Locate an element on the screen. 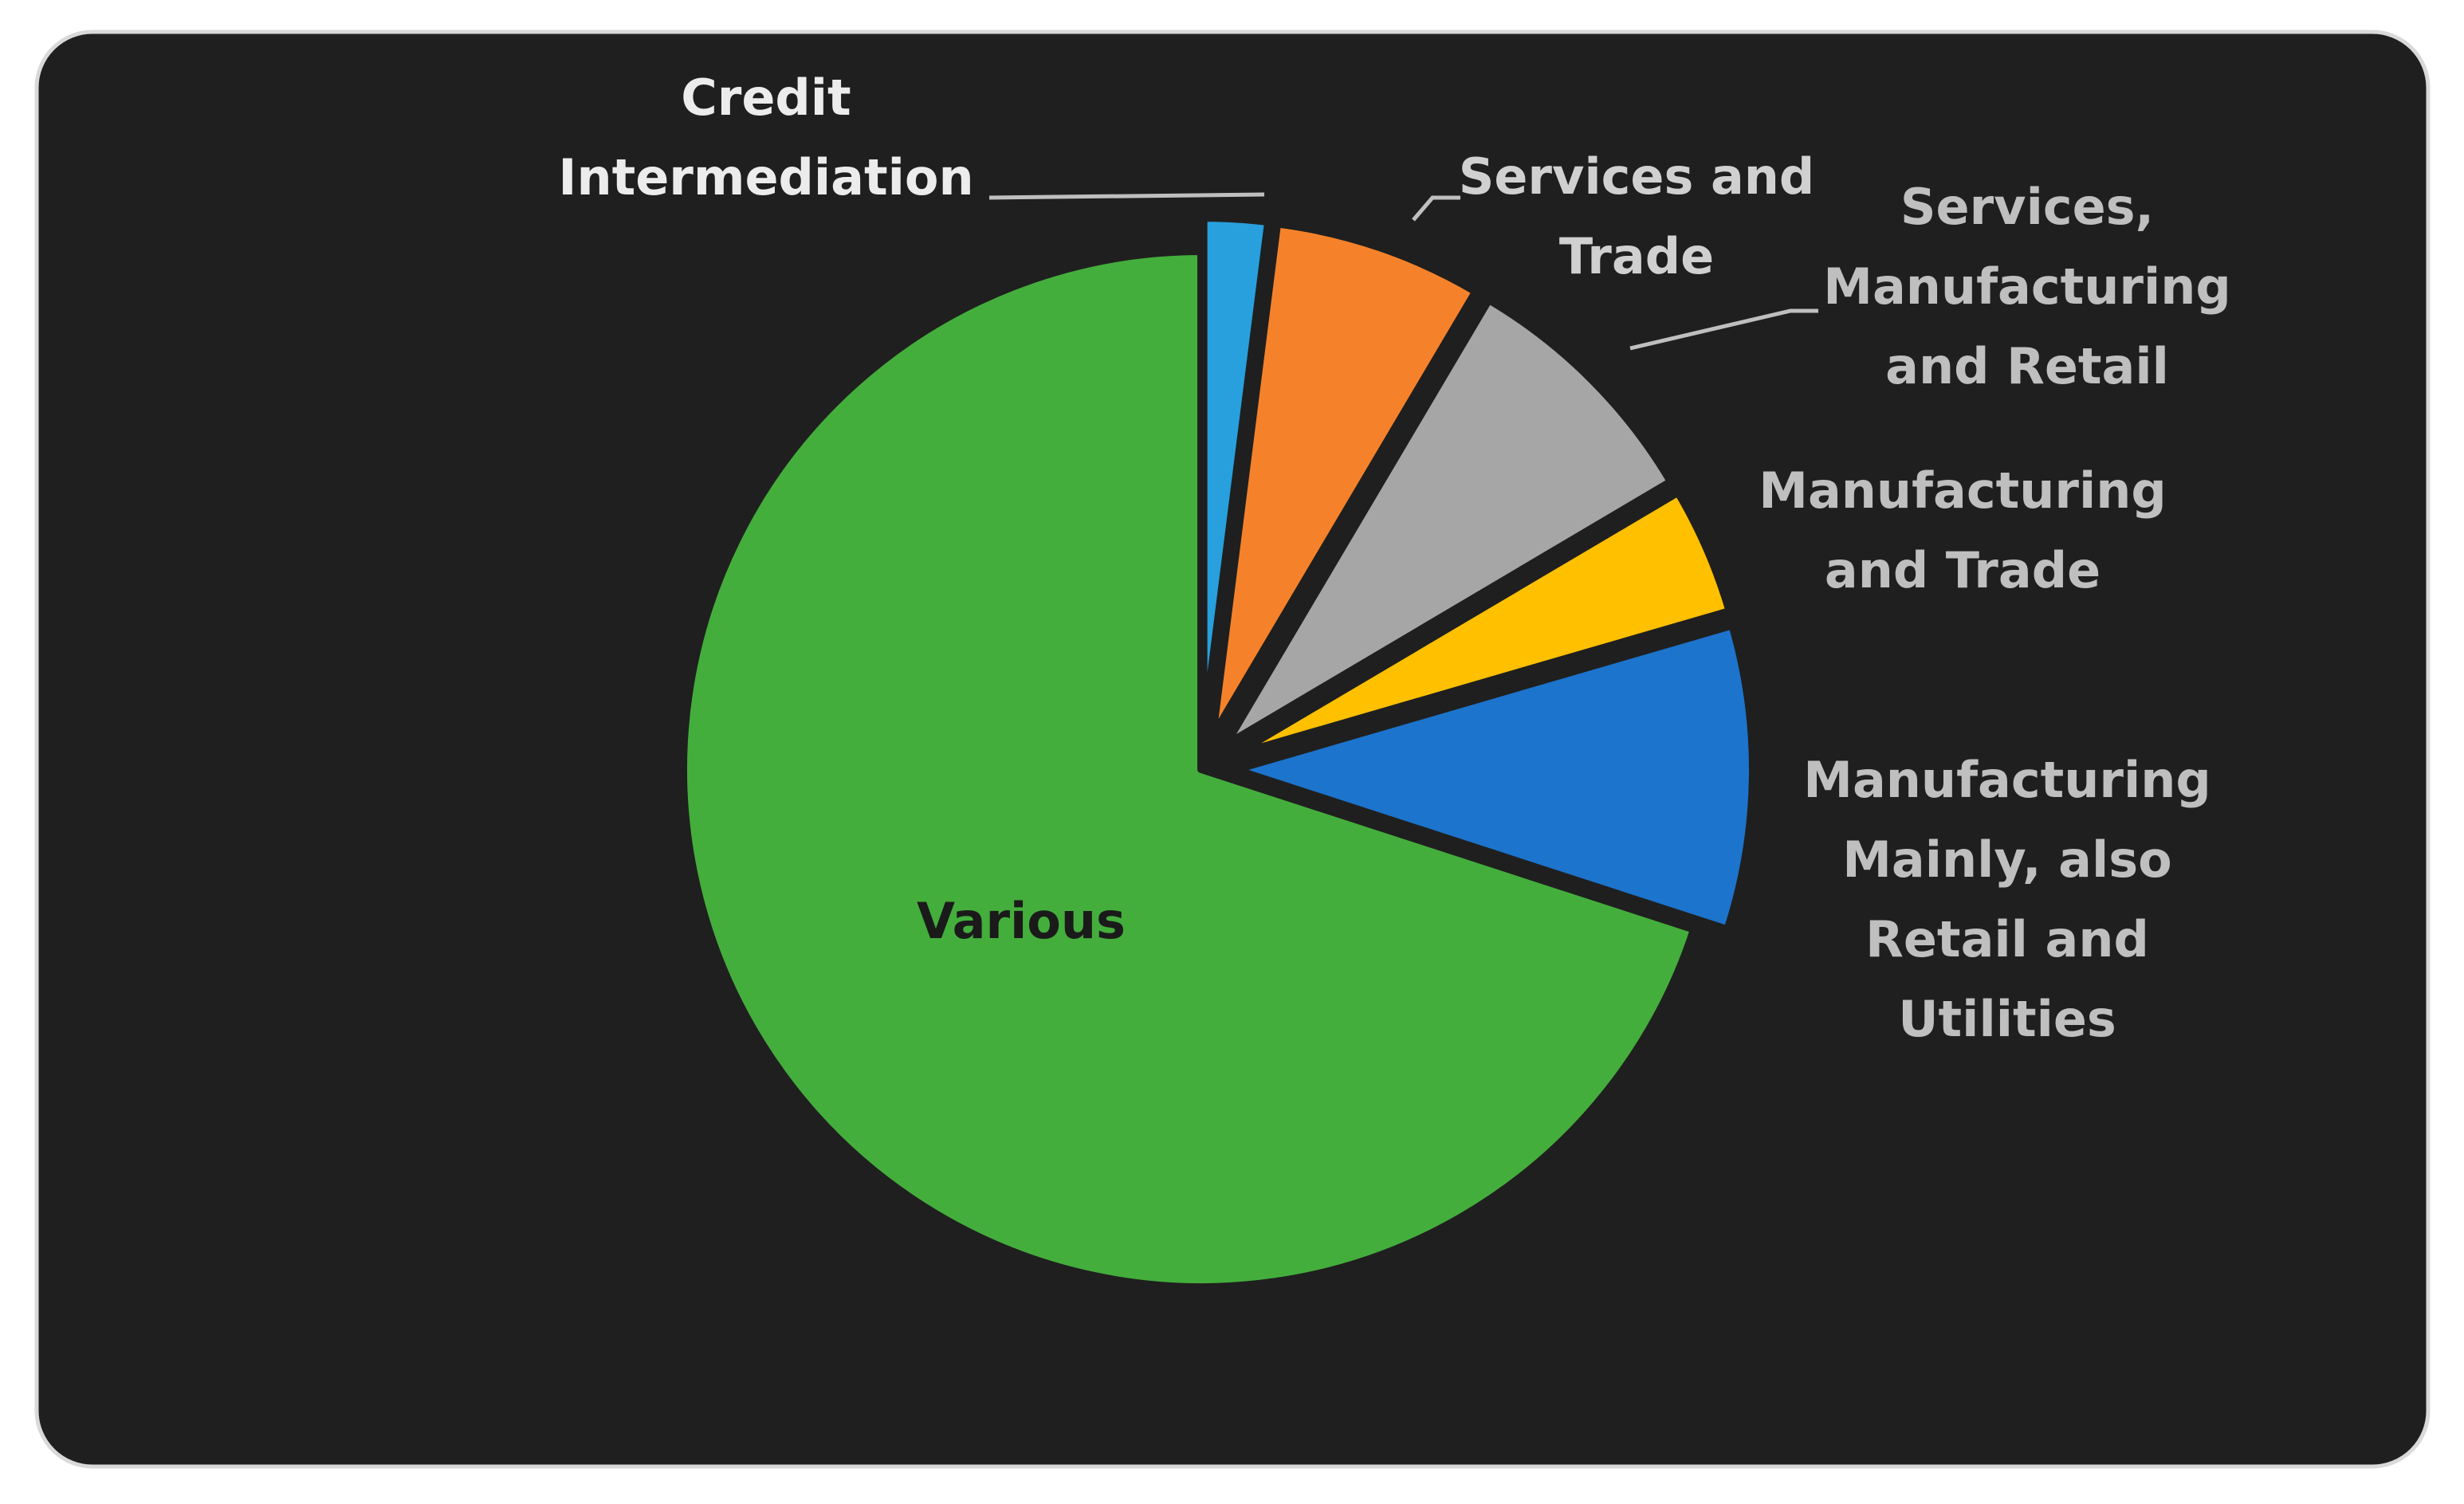  slice-label: Various is located at coordinates (1021, 921).